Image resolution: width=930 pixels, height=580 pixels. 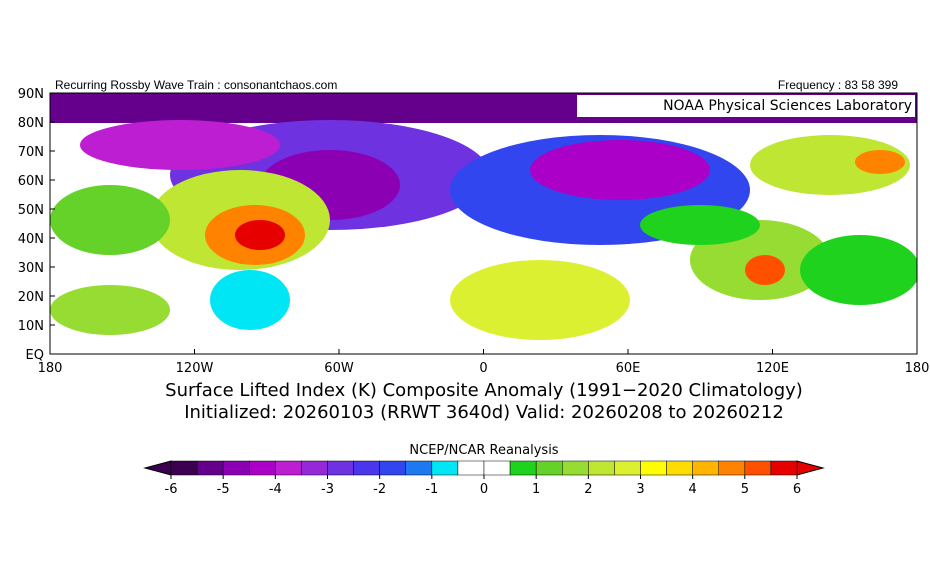 I want to click on lat-label: 60N, so click(x=31, y=181).